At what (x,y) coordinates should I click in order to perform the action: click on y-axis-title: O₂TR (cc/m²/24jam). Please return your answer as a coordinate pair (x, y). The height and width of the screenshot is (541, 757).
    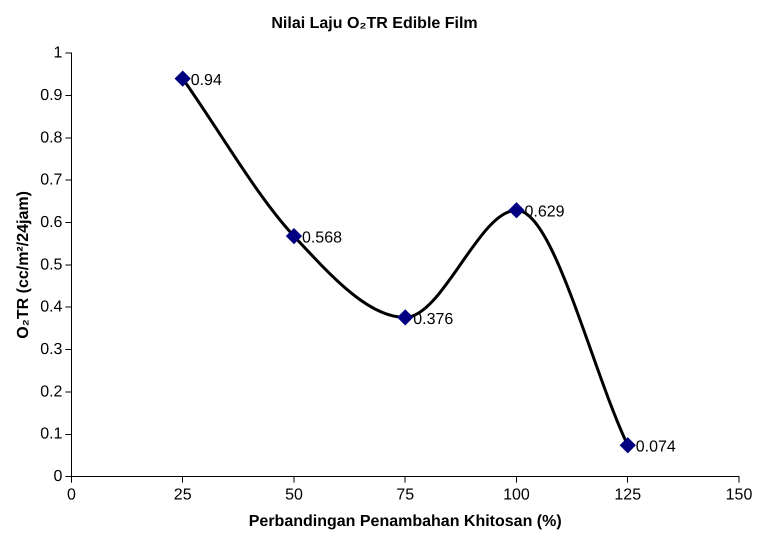
    Looking at the image, I should click on (23, 265).